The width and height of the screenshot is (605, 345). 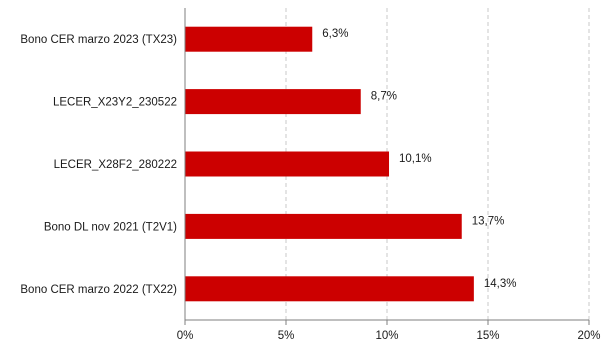 I want to click on category-label: LECER_X28F2_280222, so click(x=115, y=165).